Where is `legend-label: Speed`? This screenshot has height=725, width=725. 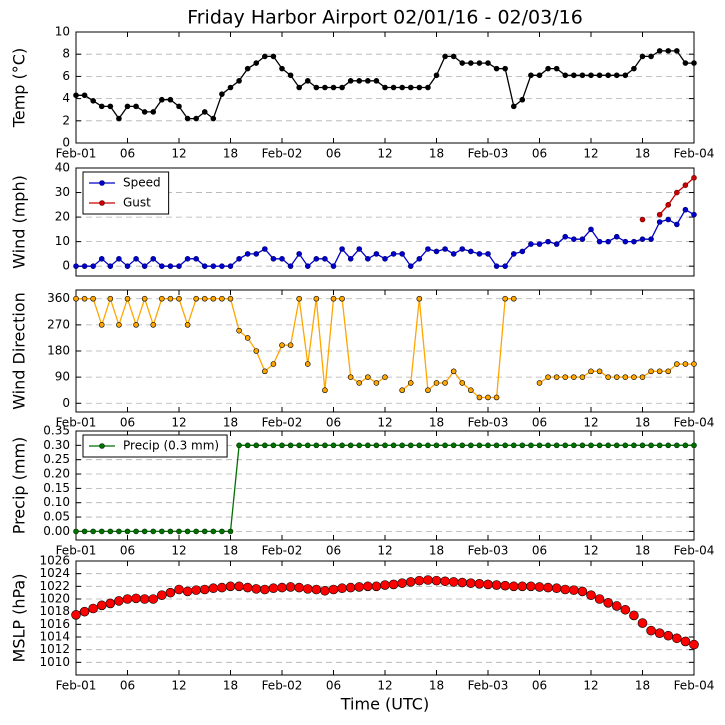
legend-label: Speed is located at coordinates (142, 183).